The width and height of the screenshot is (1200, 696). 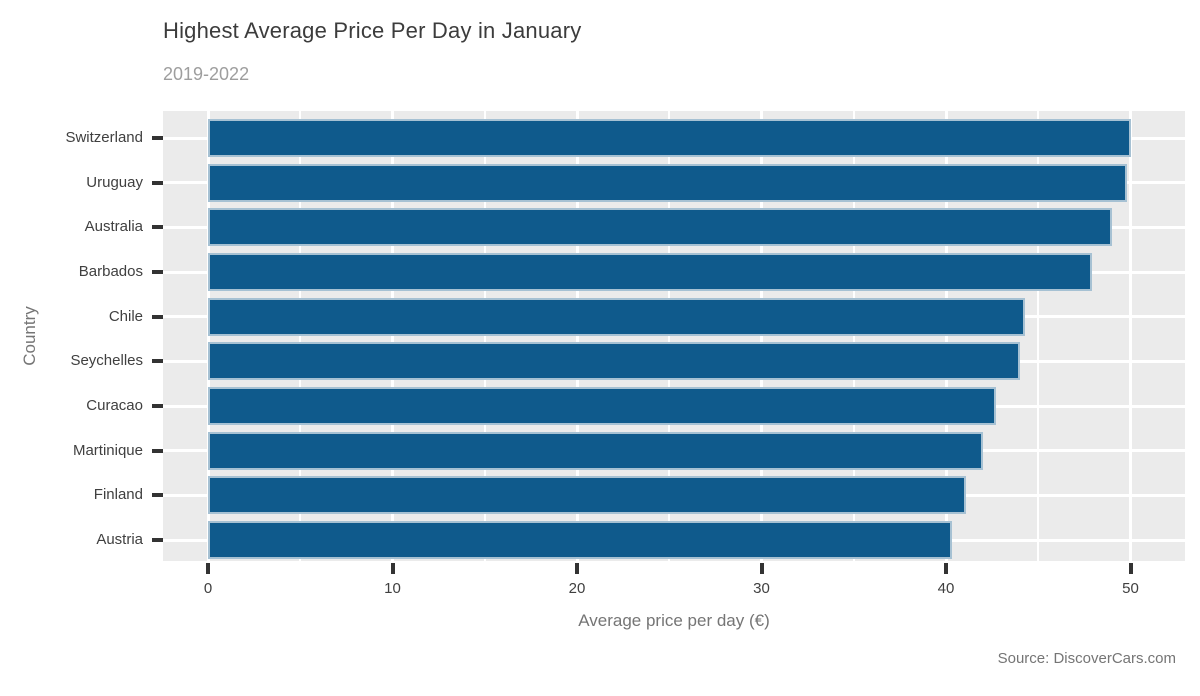 I want to click on chart-title: Highest Average Price Per Day in January, so click(x=372, y=30).